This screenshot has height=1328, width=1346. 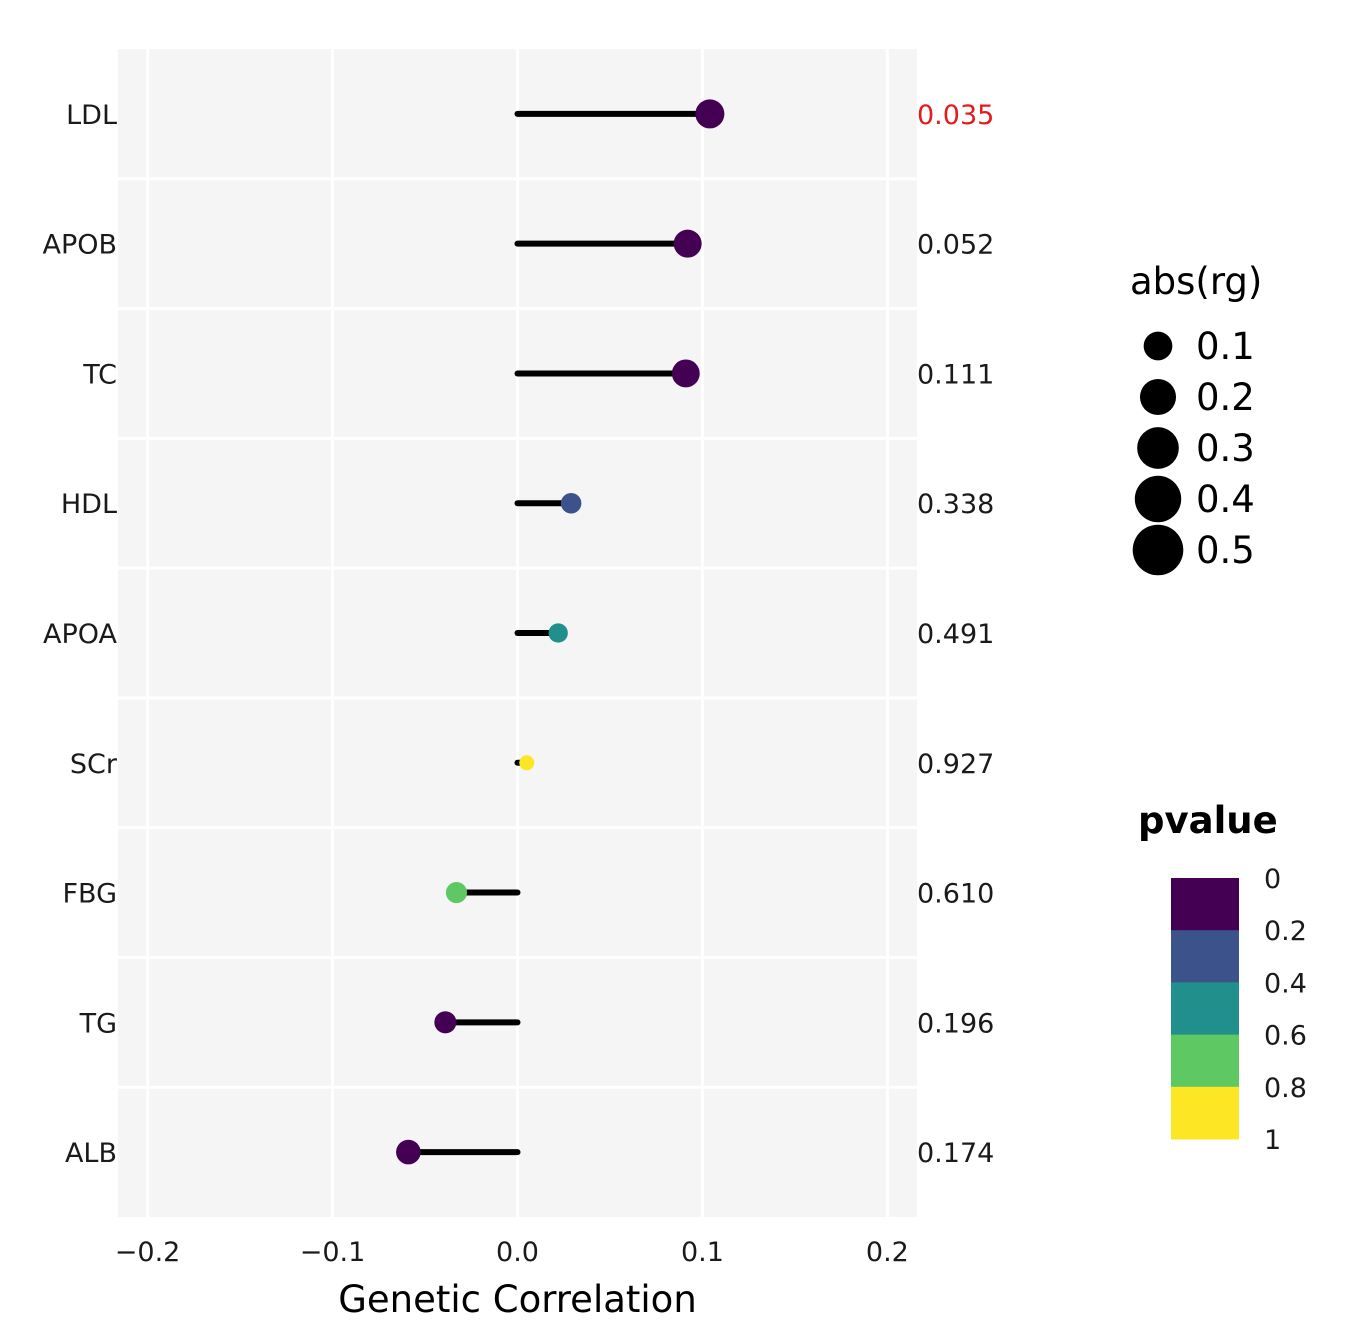 I want to click on pvalue-label: 0.196, so click(x=955, y=1023).